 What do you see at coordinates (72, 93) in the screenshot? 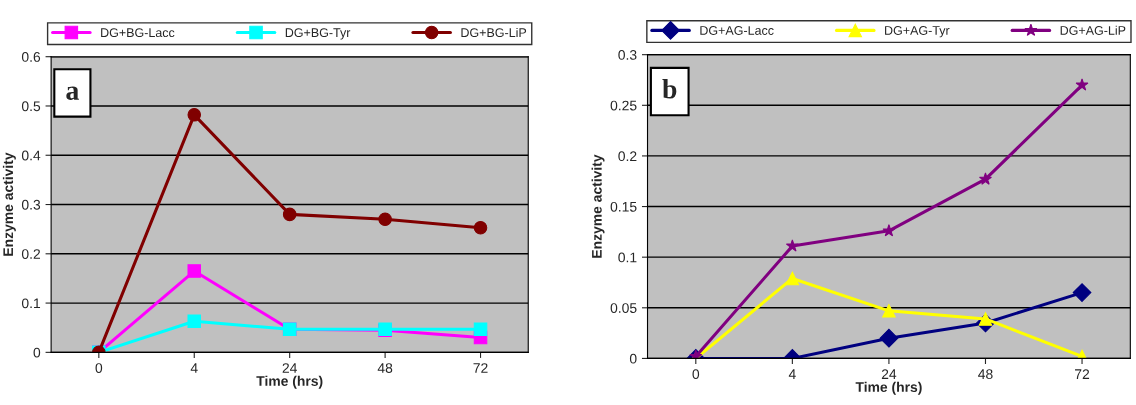
I see `annotation: a` at bounding box center [72, 93].